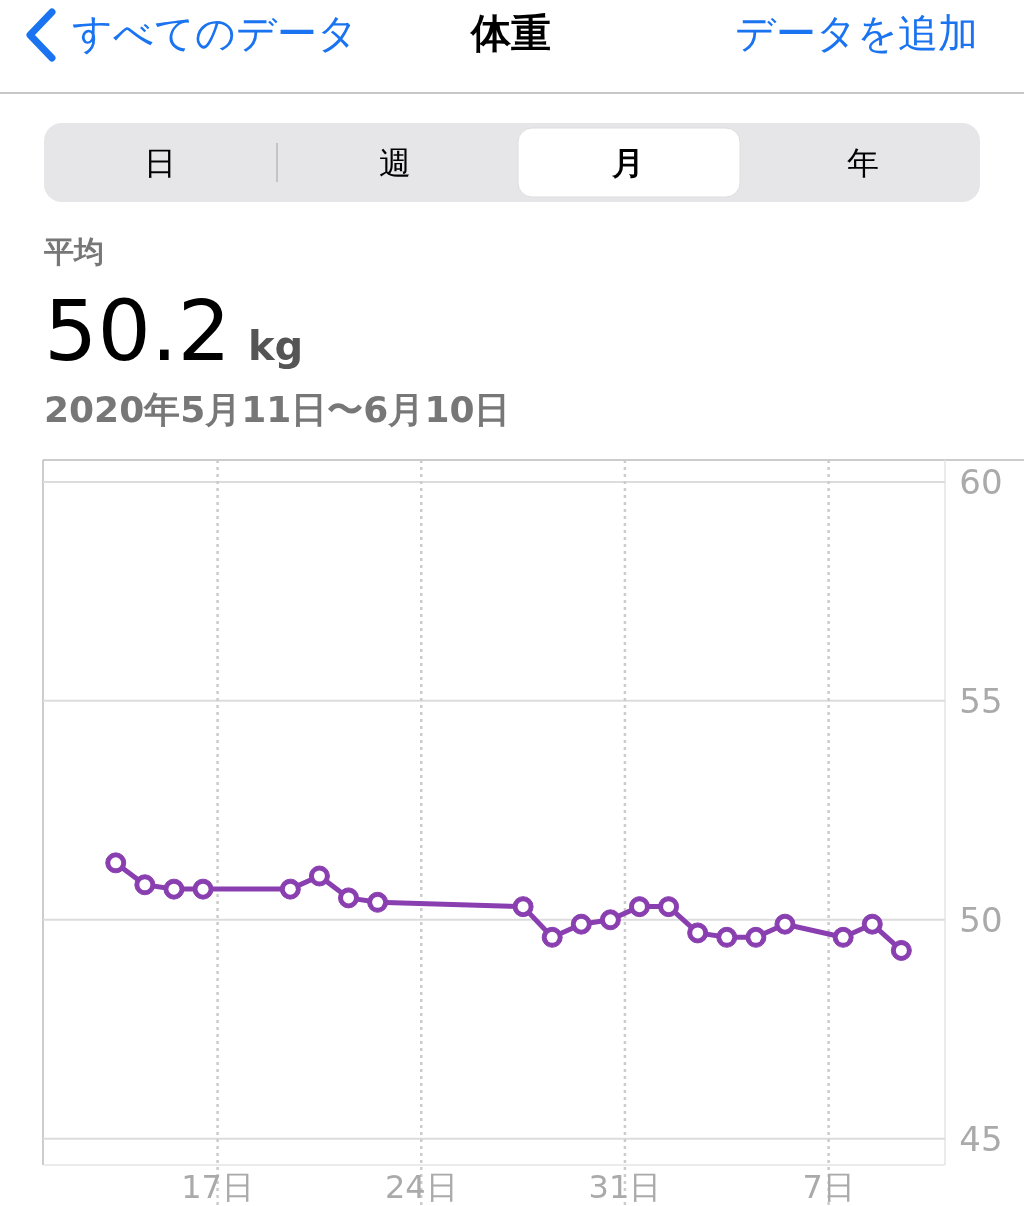 This screenshot has height=1206, width=1024. I want to click on y-tick-label: 50, so click(981, 919).